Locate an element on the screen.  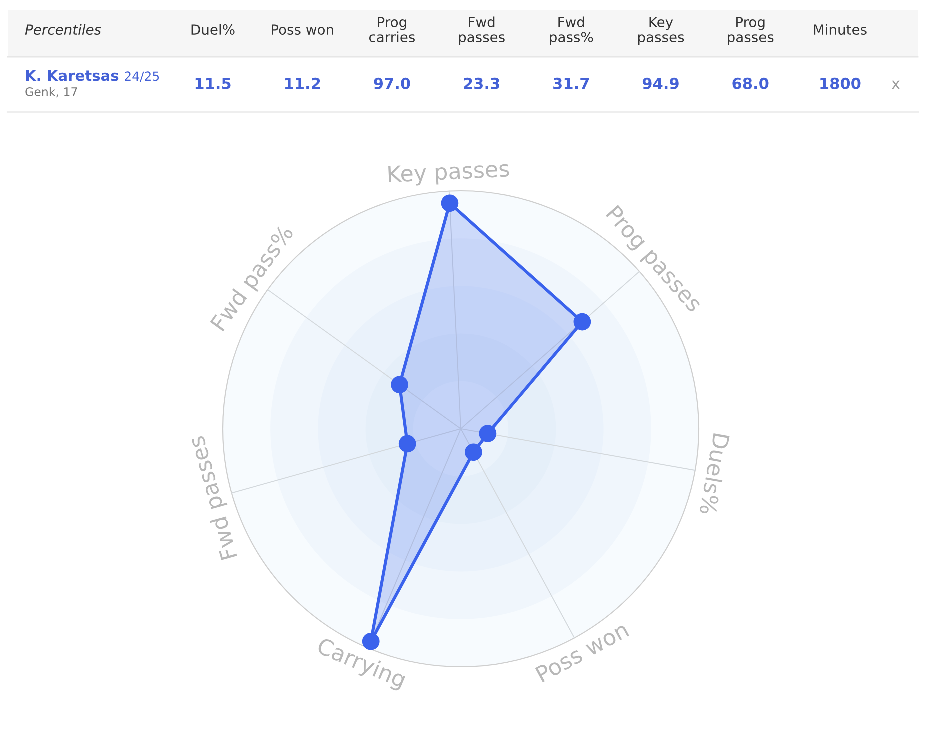
text: Genk, 17 is located at coordinates (52, 92).